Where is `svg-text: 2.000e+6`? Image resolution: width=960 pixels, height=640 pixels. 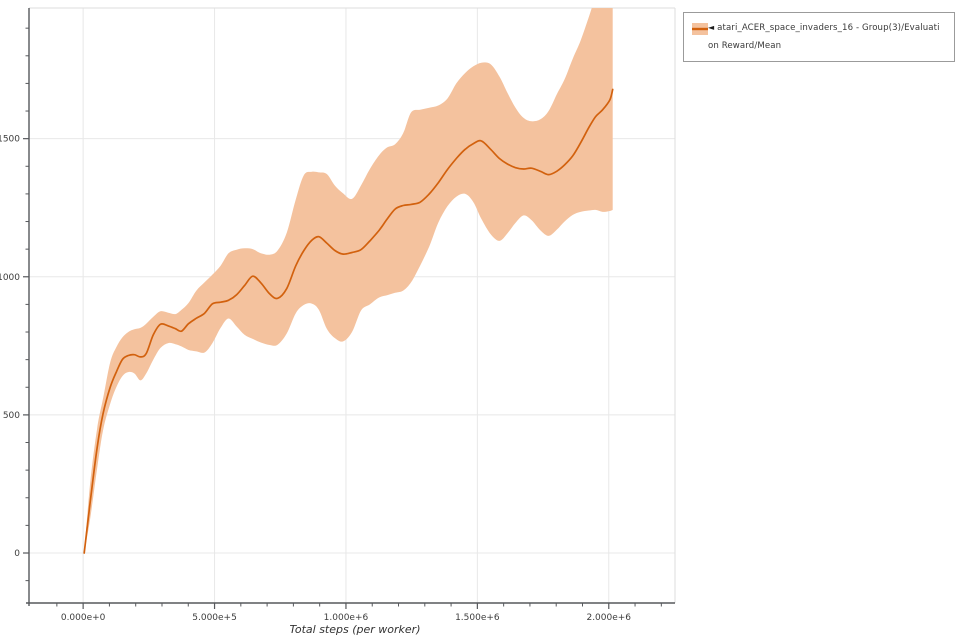
svg-text: 2.000e+6 is located at coordinates (608, 618).